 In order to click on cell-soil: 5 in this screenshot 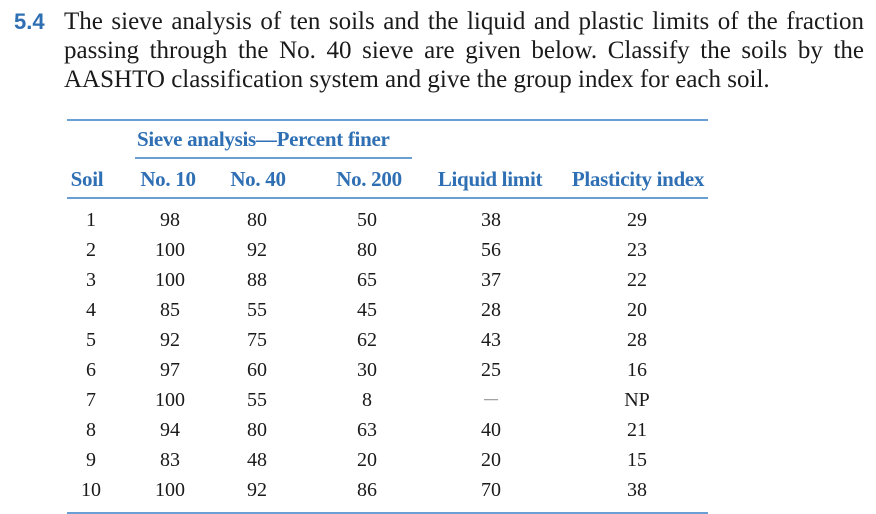, I will do `click(91, 340)`.